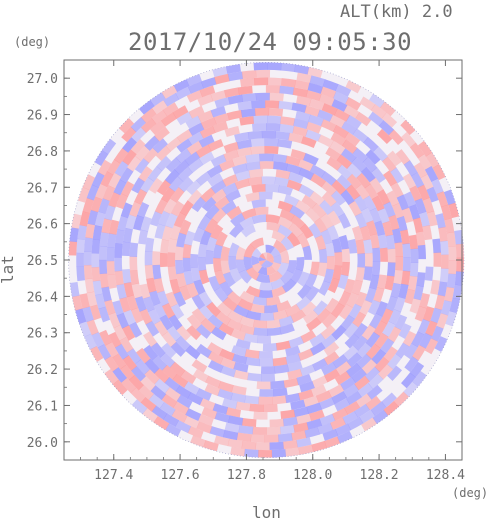 Image resolution: width=491 pixels, height=521 pixels. I want to click on x-tick-label: 128.2, so click(379, 475).